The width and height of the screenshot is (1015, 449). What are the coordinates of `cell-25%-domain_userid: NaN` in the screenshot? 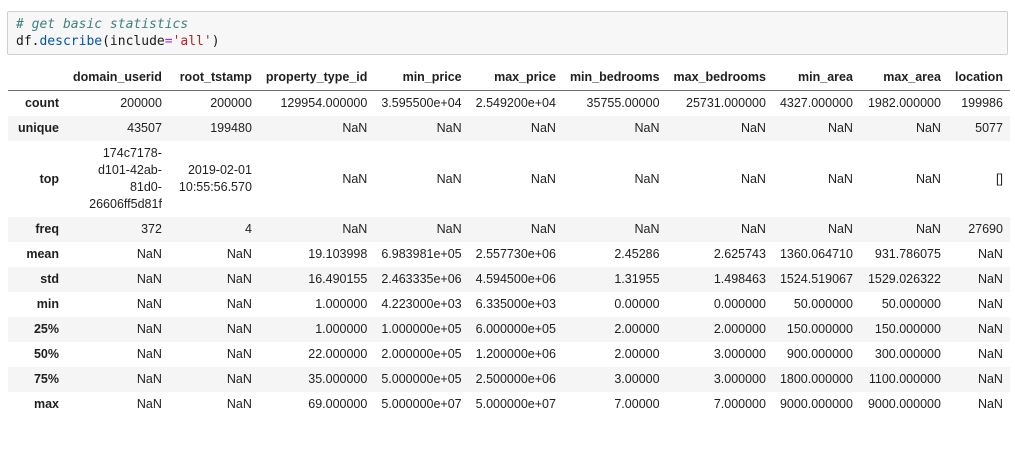 It's located at (149, 329).